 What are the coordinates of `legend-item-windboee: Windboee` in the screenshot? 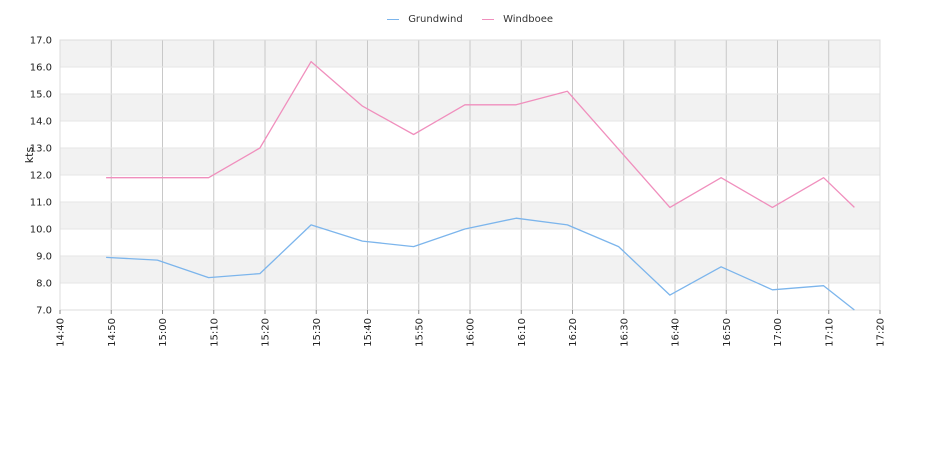 It's located at (517, 19).